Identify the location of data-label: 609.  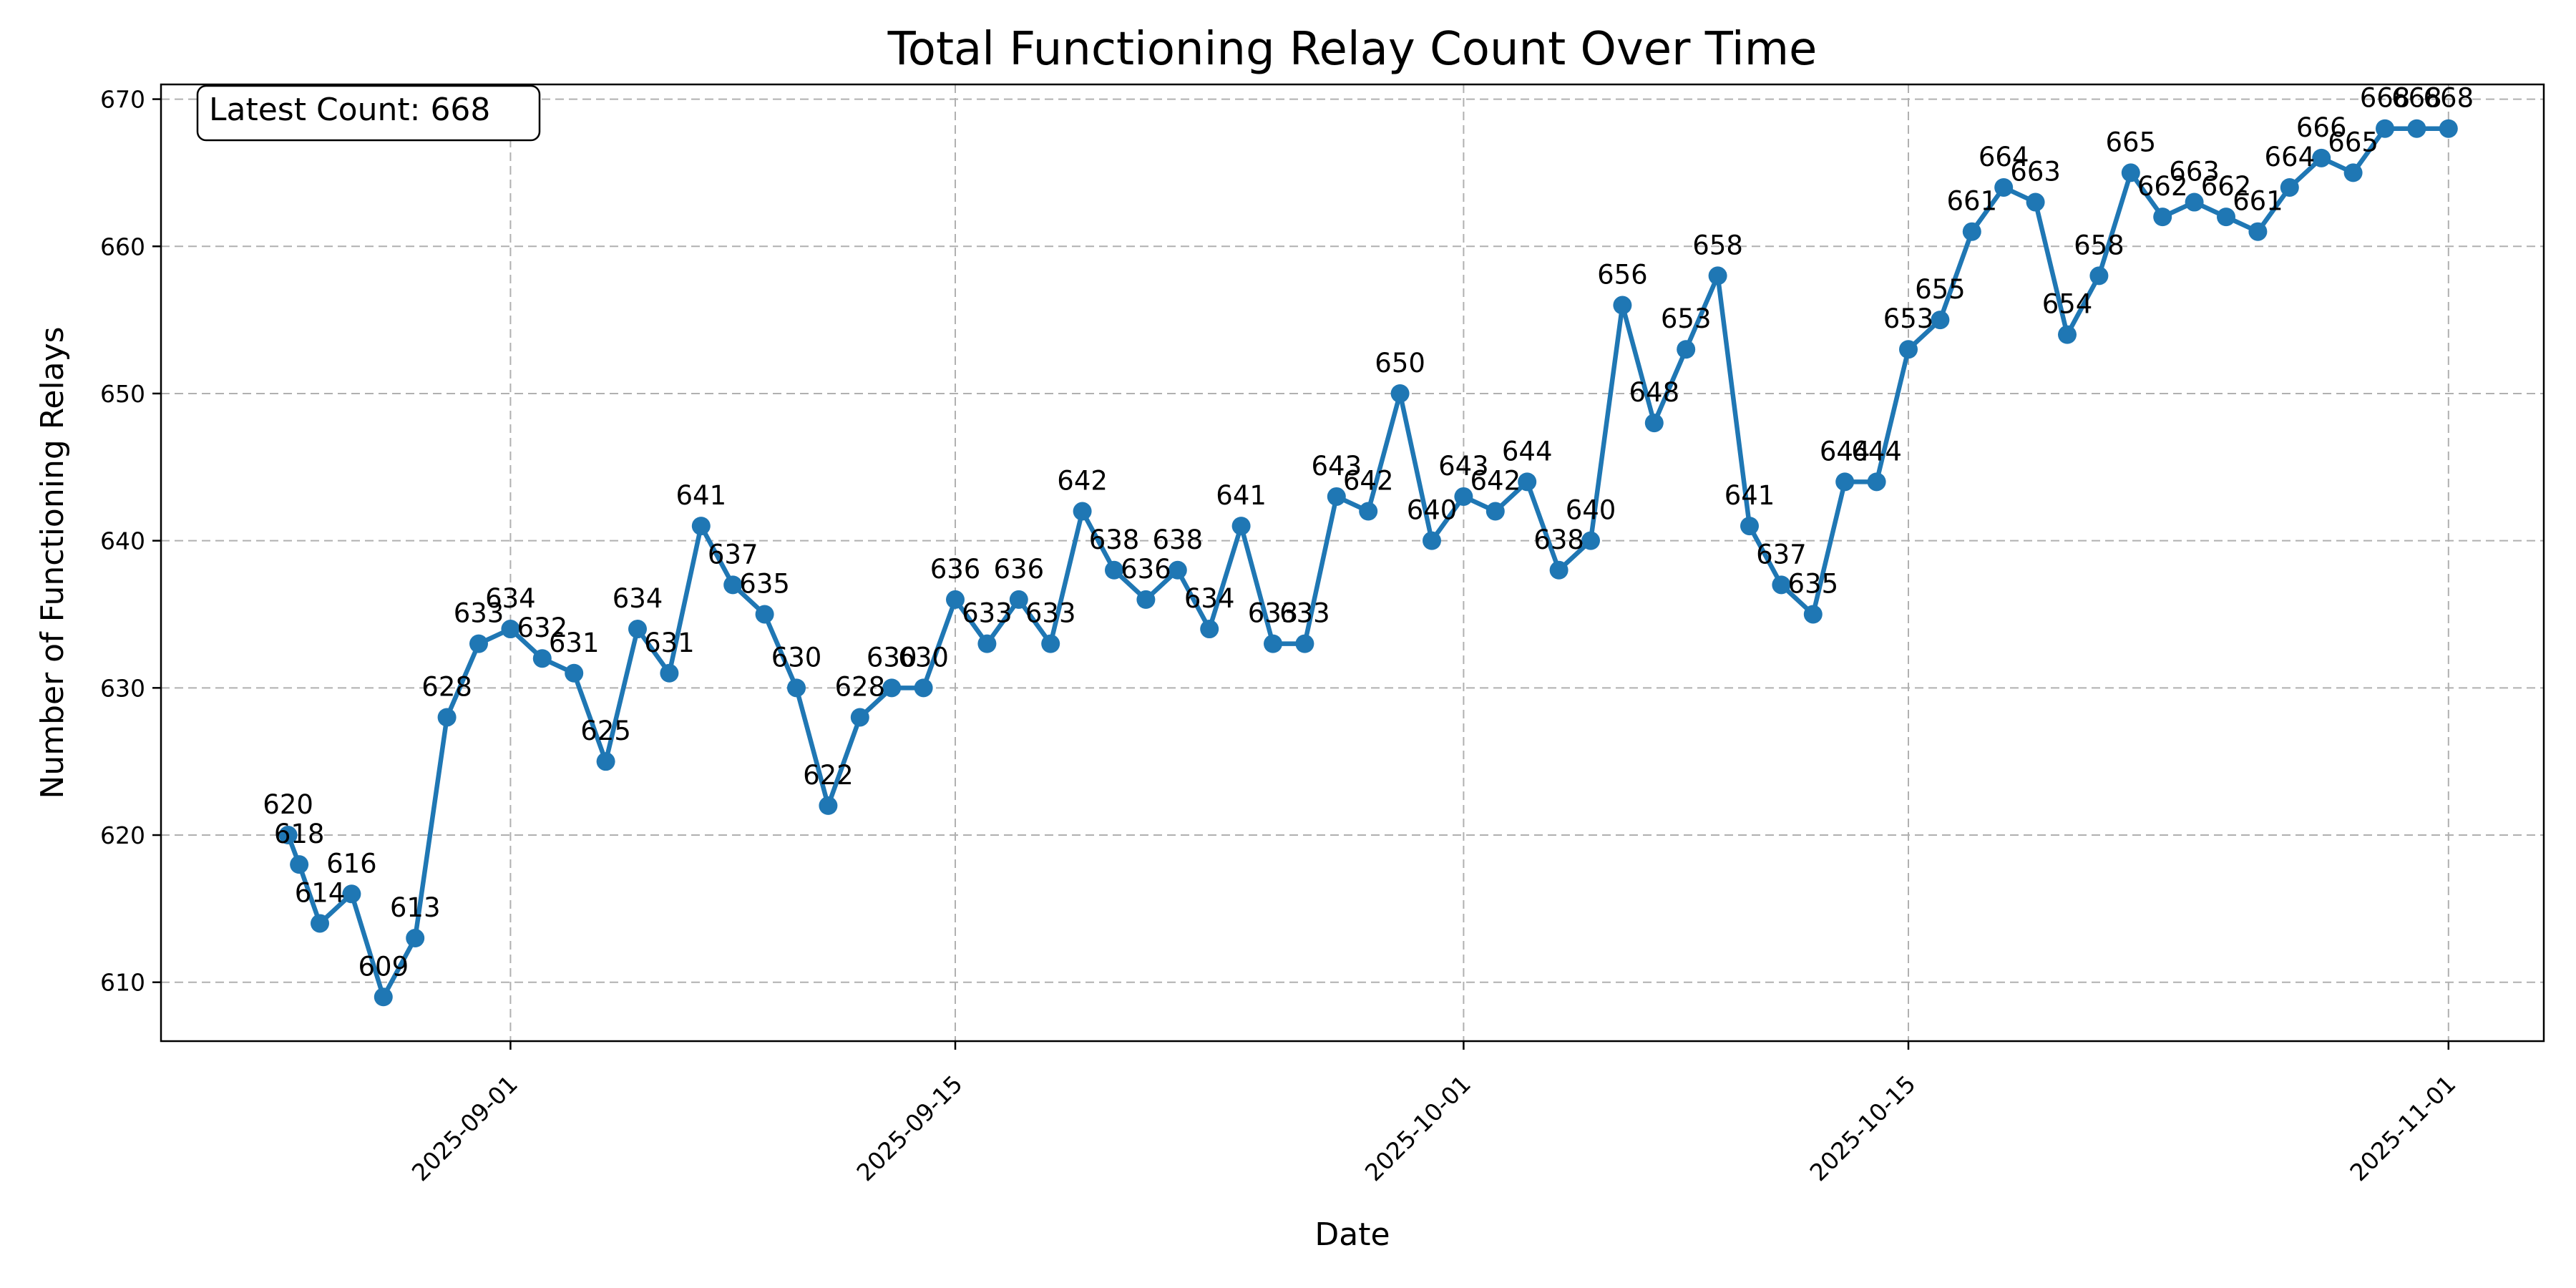
(383, 966).